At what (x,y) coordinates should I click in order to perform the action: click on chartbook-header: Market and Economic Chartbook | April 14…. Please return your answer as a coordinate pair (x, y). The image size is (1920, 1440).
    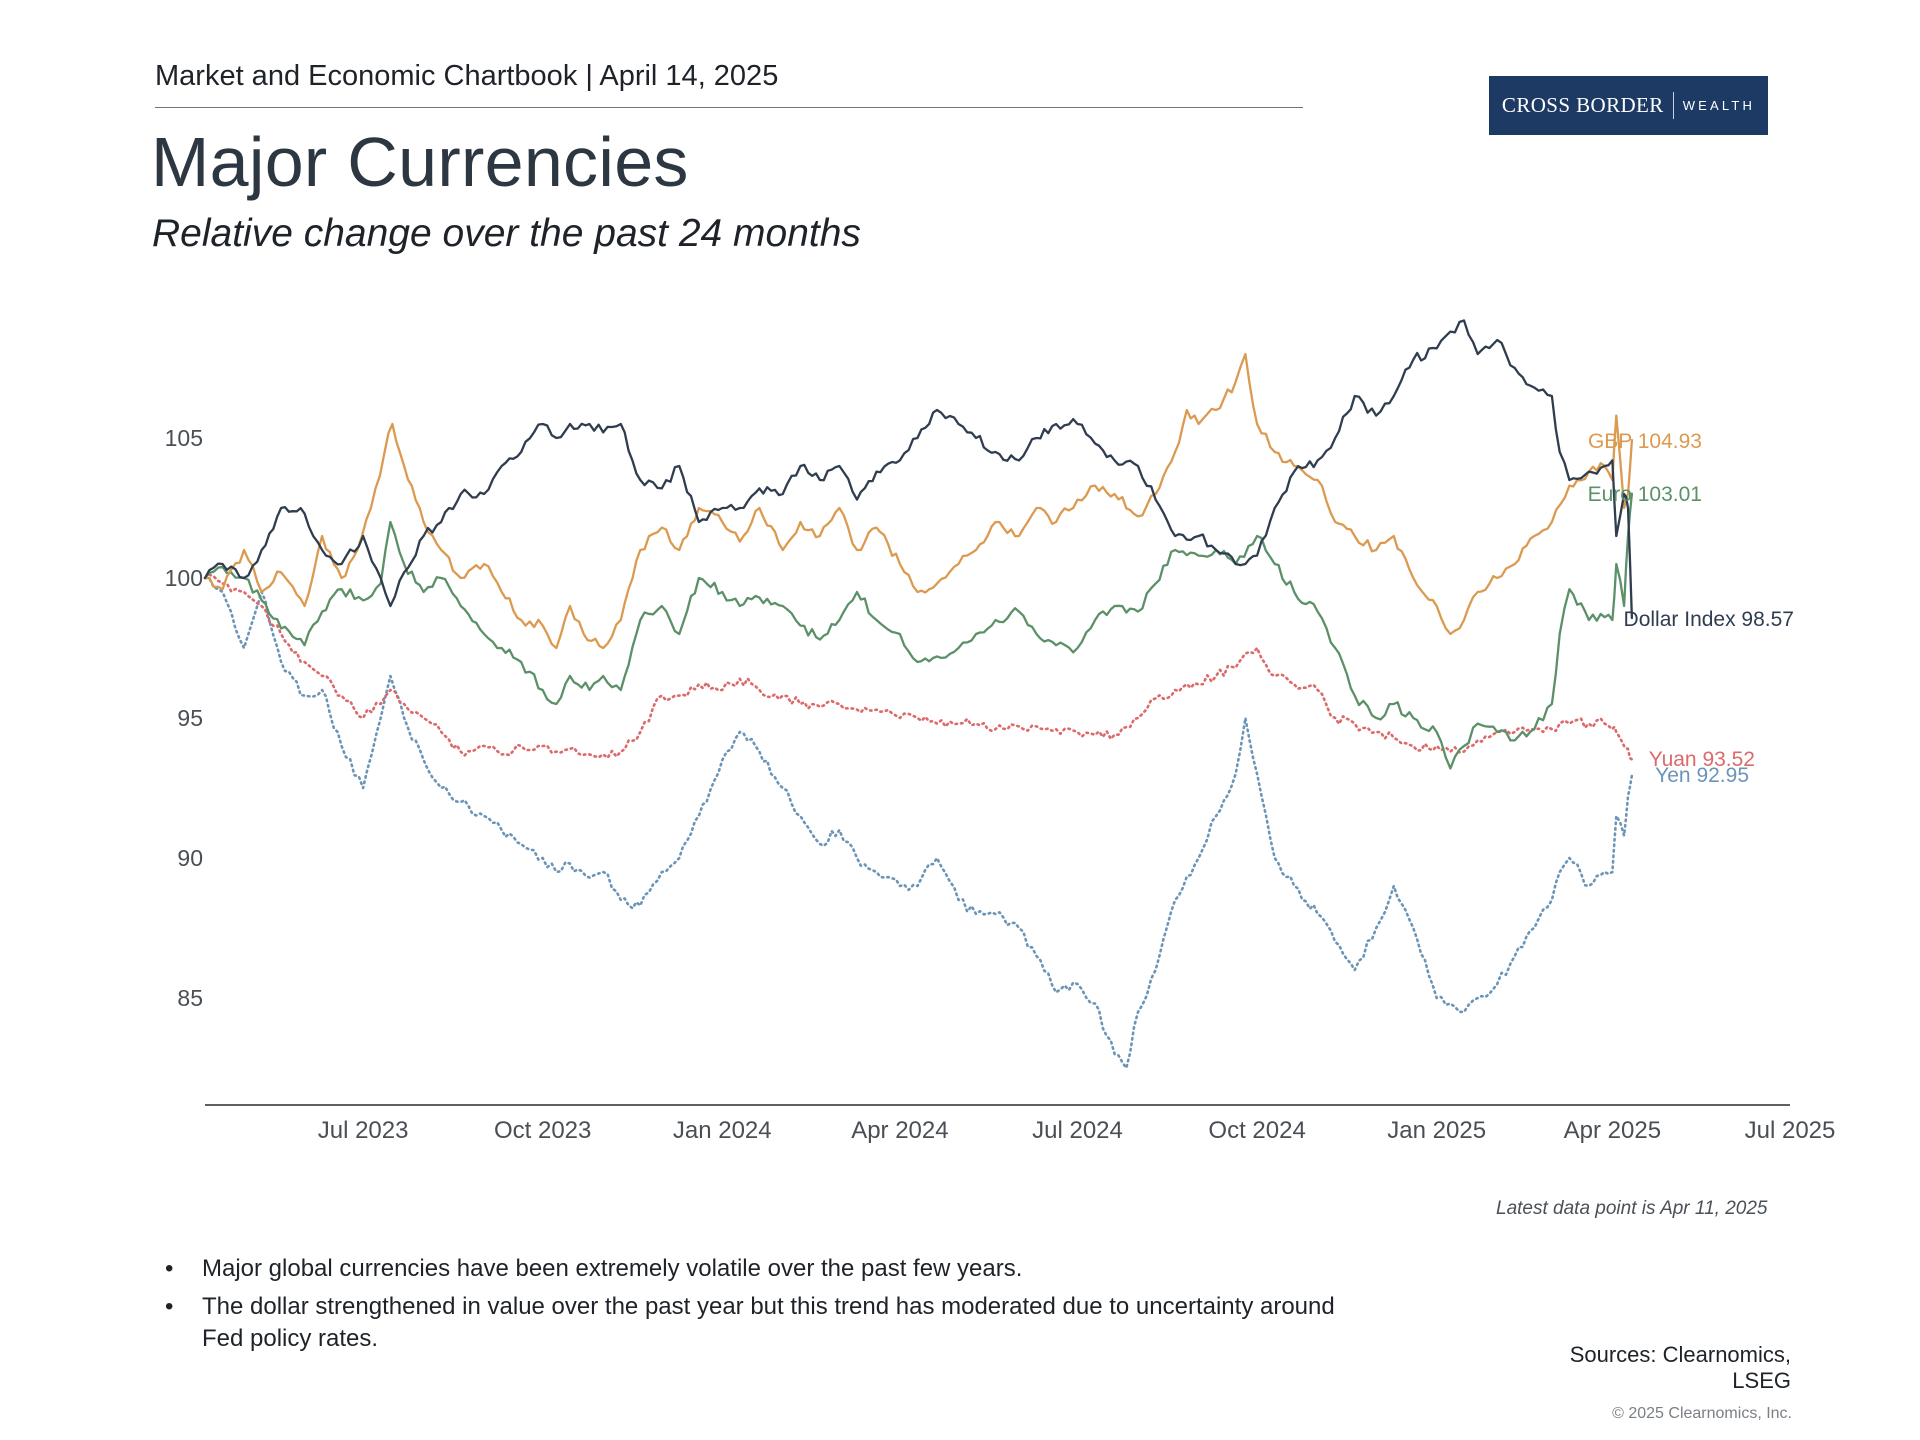
    Looking at the image, I should click on (467, 76).